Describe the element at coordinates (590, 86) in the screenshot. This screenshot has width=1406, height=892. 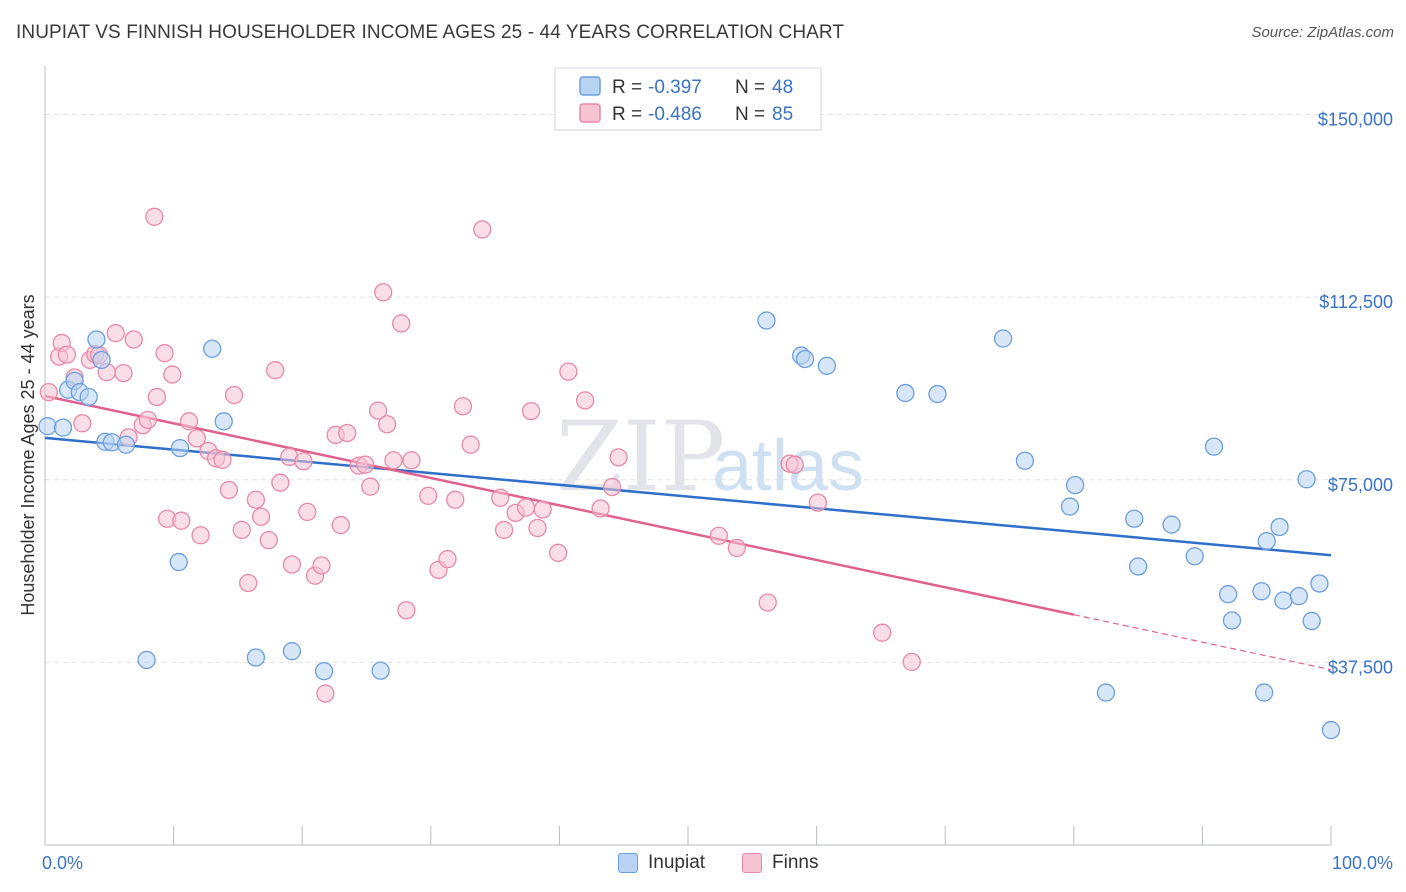
I see `legend-swatch-inupiat` at that location.